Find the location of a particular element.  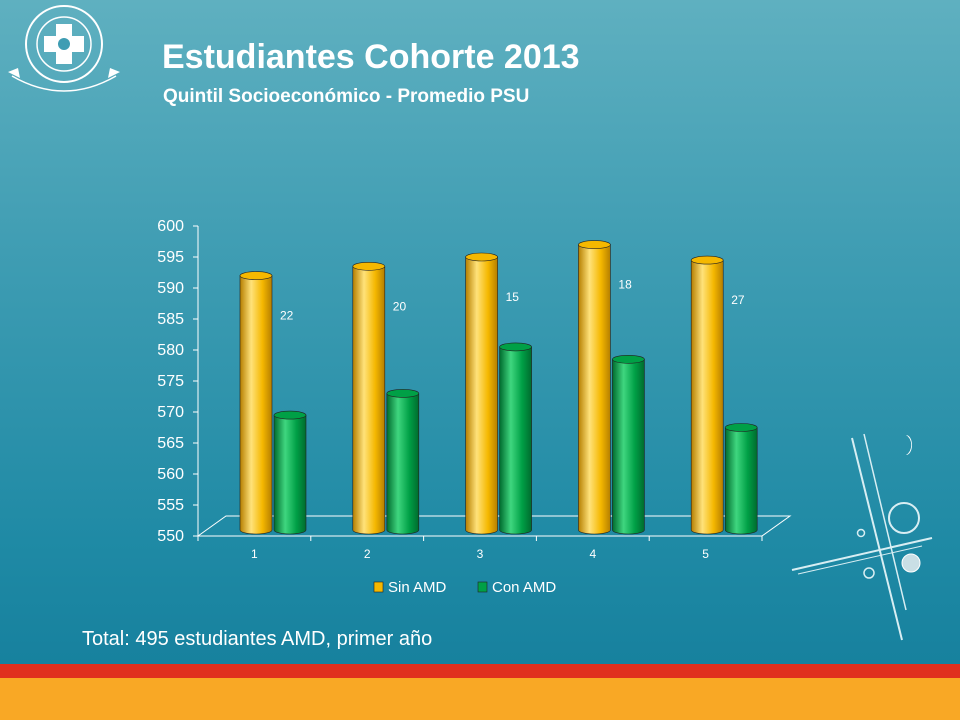

slide-title: Estudiantes Cohorte 2013 is located at coordinates (371, 57).